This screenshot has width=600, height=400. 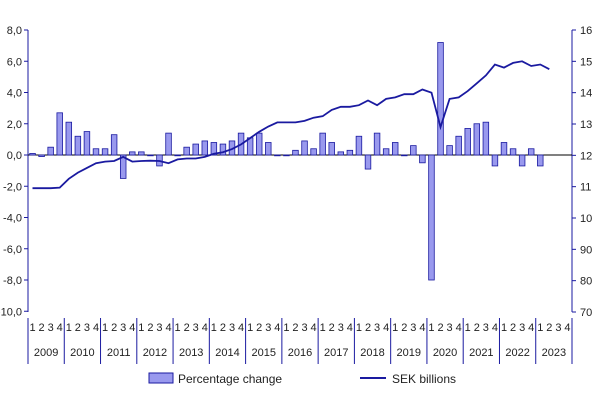 What do you see at coordinates (300, 353) in the screenshot?
I see `year-tick-label: 2016` at bounding box center [300, 353].